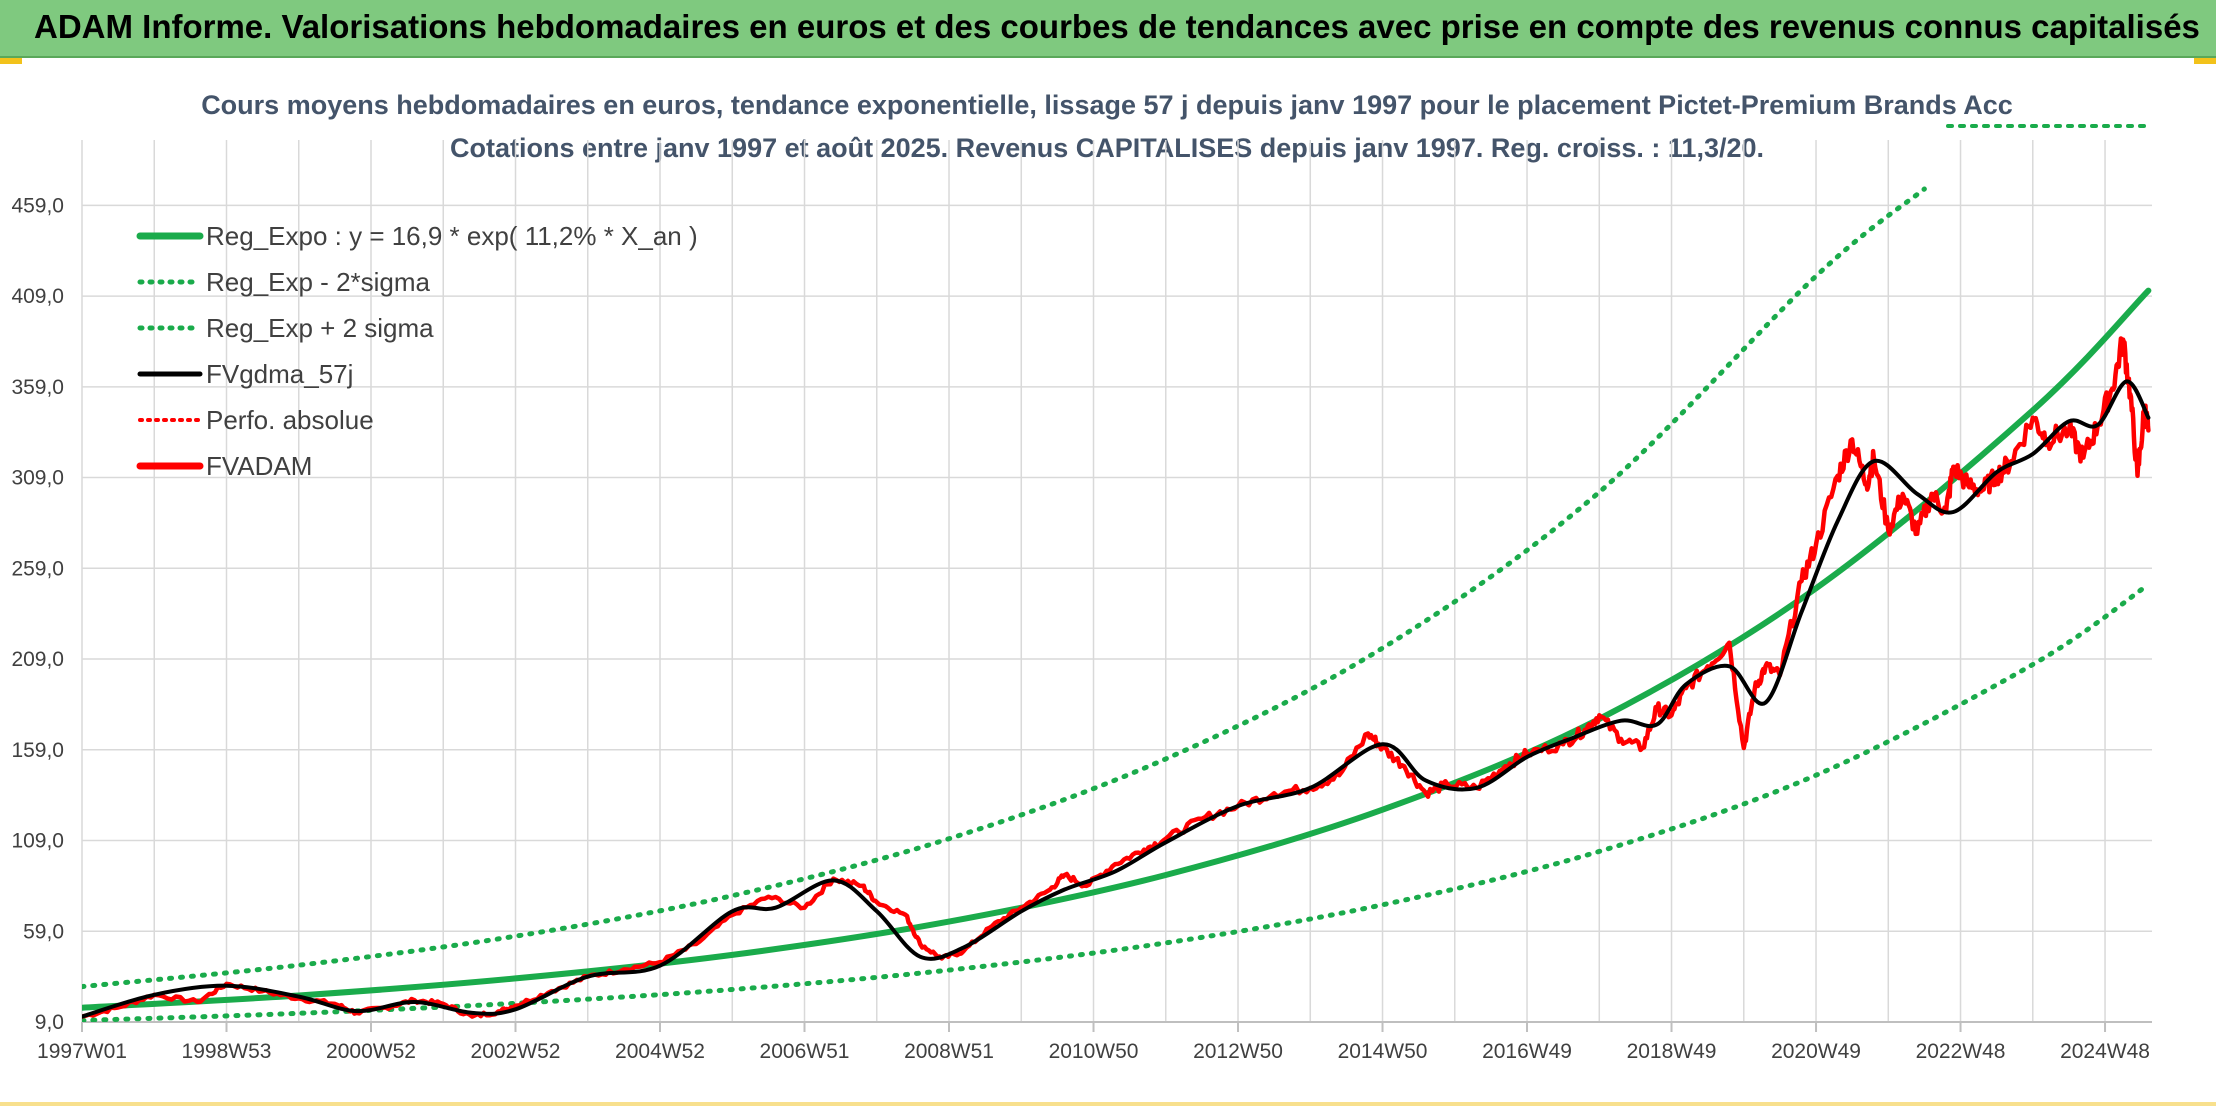 The image size is (2216, 1106). I want to click on y-tick-label: 159,0, so click(37, 750).